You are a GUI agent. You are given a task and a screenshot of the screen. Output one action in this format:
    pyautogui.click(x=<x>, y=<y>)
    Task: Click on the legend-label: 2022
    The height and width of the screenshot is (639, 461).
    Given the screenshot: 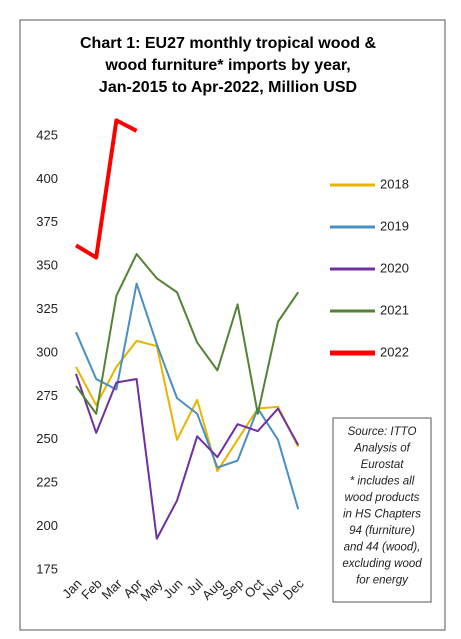 What is the action you would take?
    pyautogui.click(x=394, y=351)
    